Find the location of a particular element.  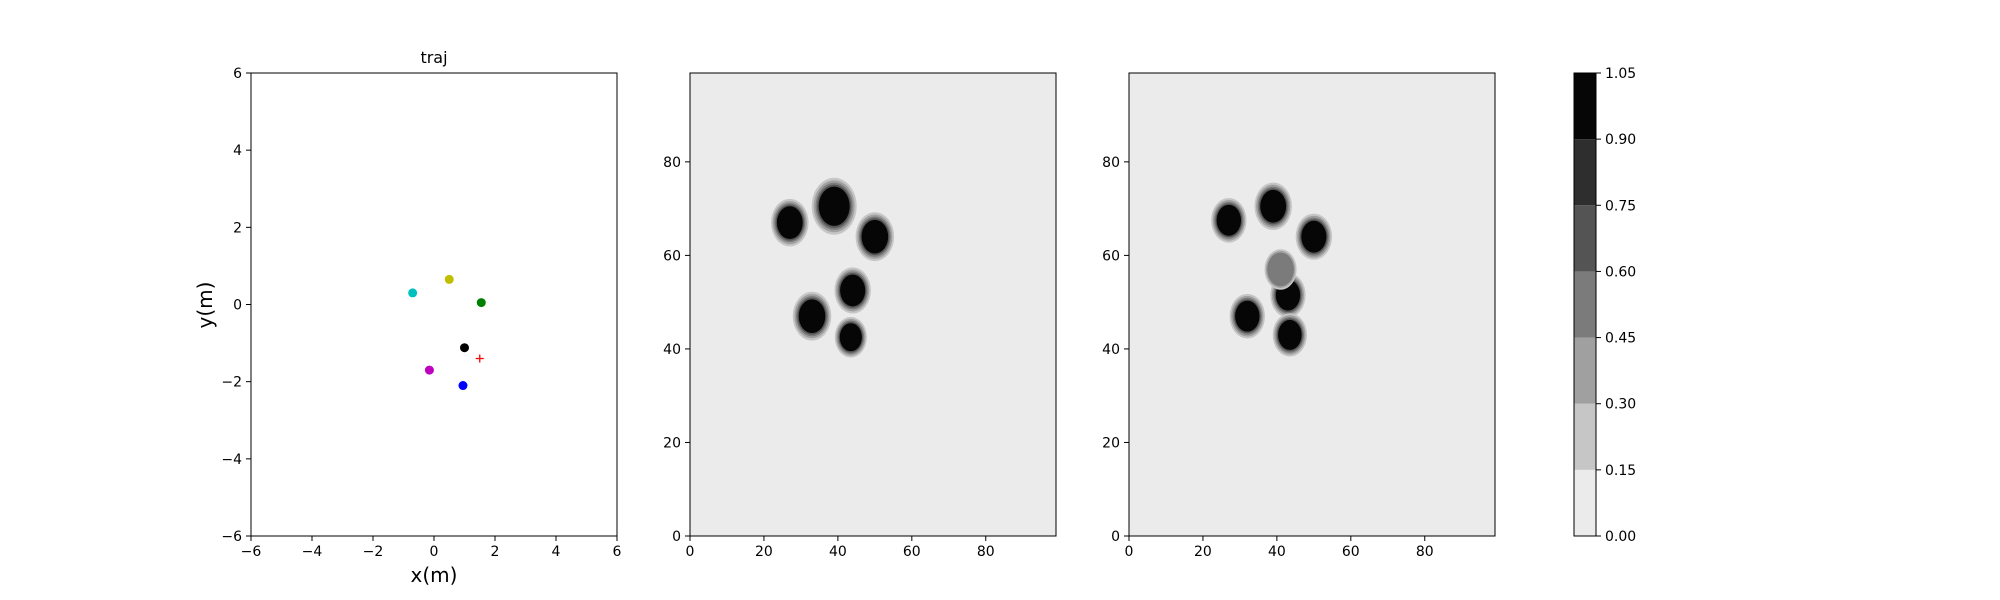

heatmap-2-plot is located at coordinates (1312, 304).